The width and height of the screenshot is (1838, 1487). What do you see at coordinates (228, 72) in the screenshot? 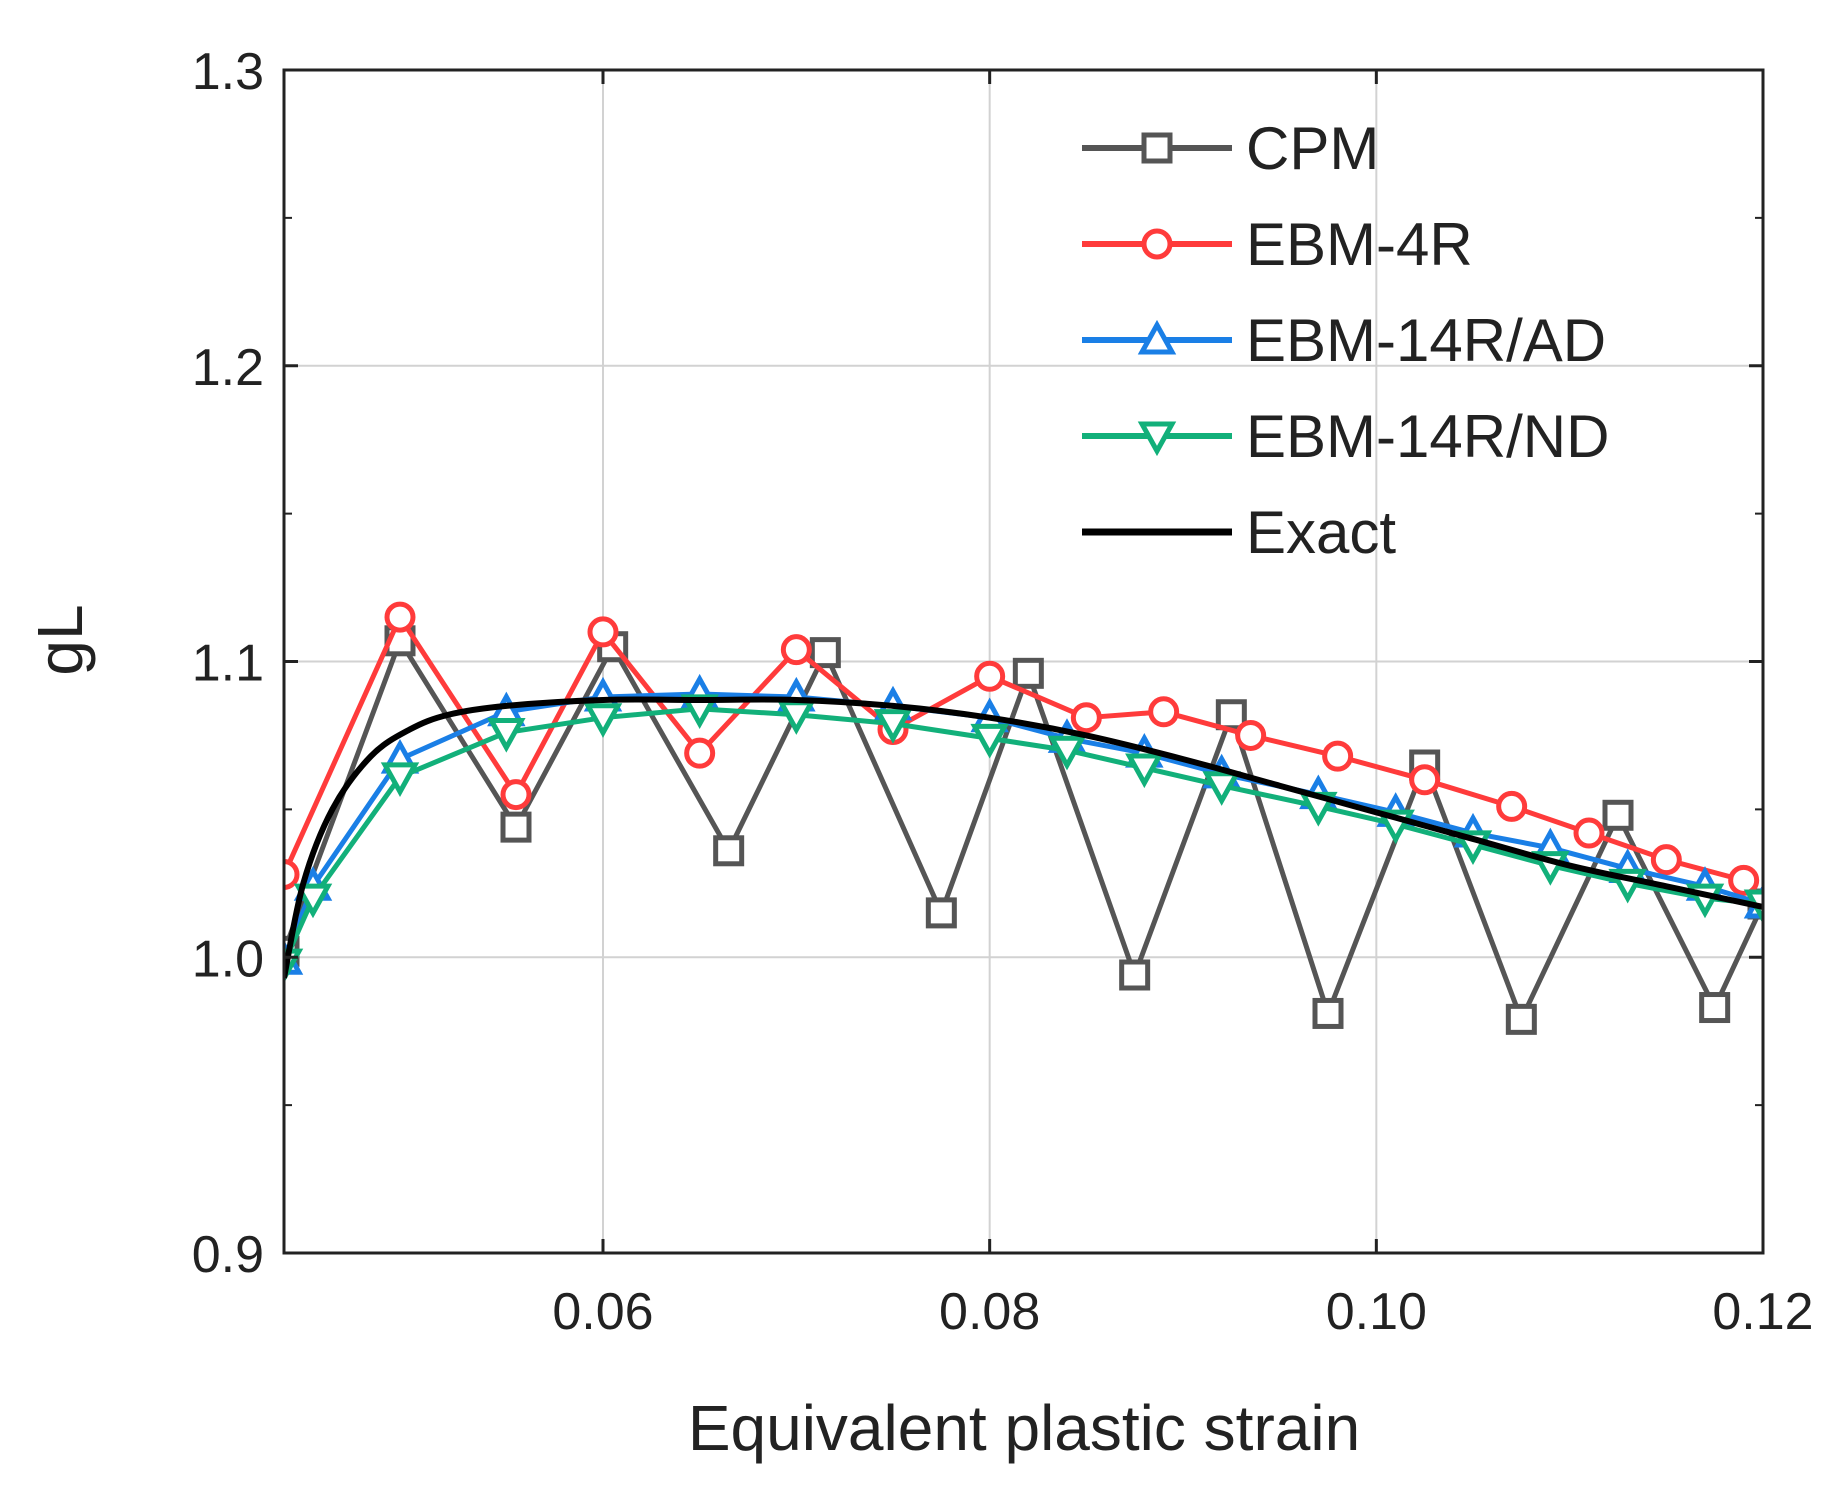
I see `y-tick-label: 1.3` at bounding box center [228, 72].